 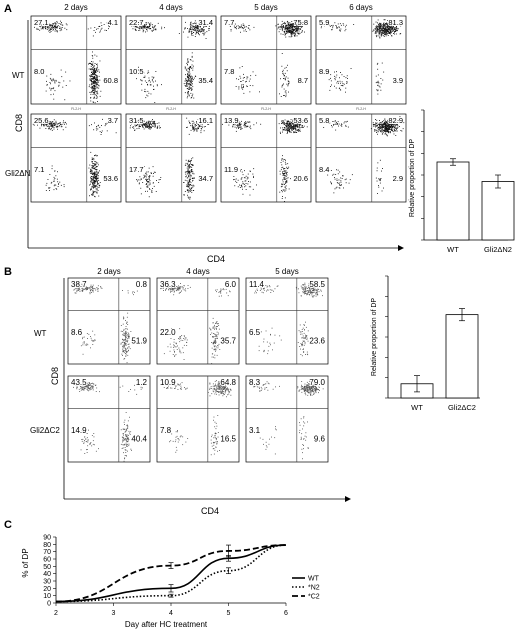 What do you see at coordinates (231, 120) in the screenshot?
I see `quadrant-value-cd8: 13.9` at bounding box center [231, 120].